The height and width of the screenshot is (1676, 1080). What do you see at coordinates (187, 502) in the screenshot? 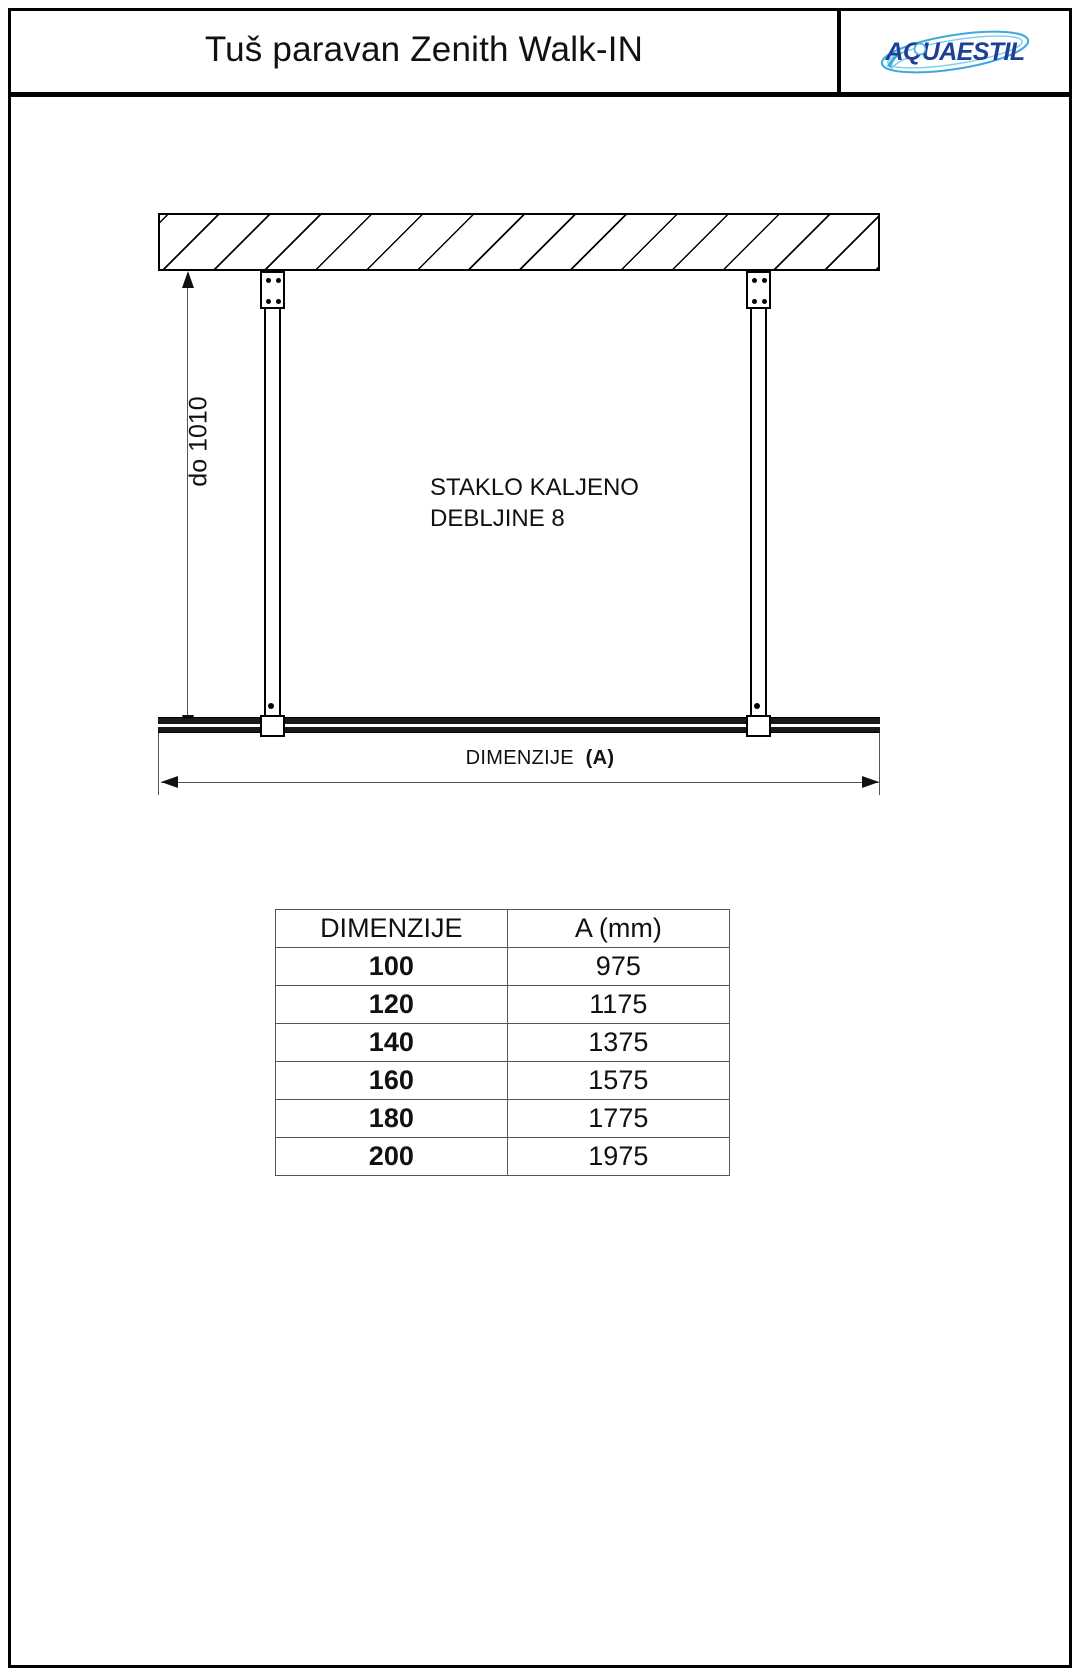
I see `vertical-dimension-line` at bounding box center [187, 502].